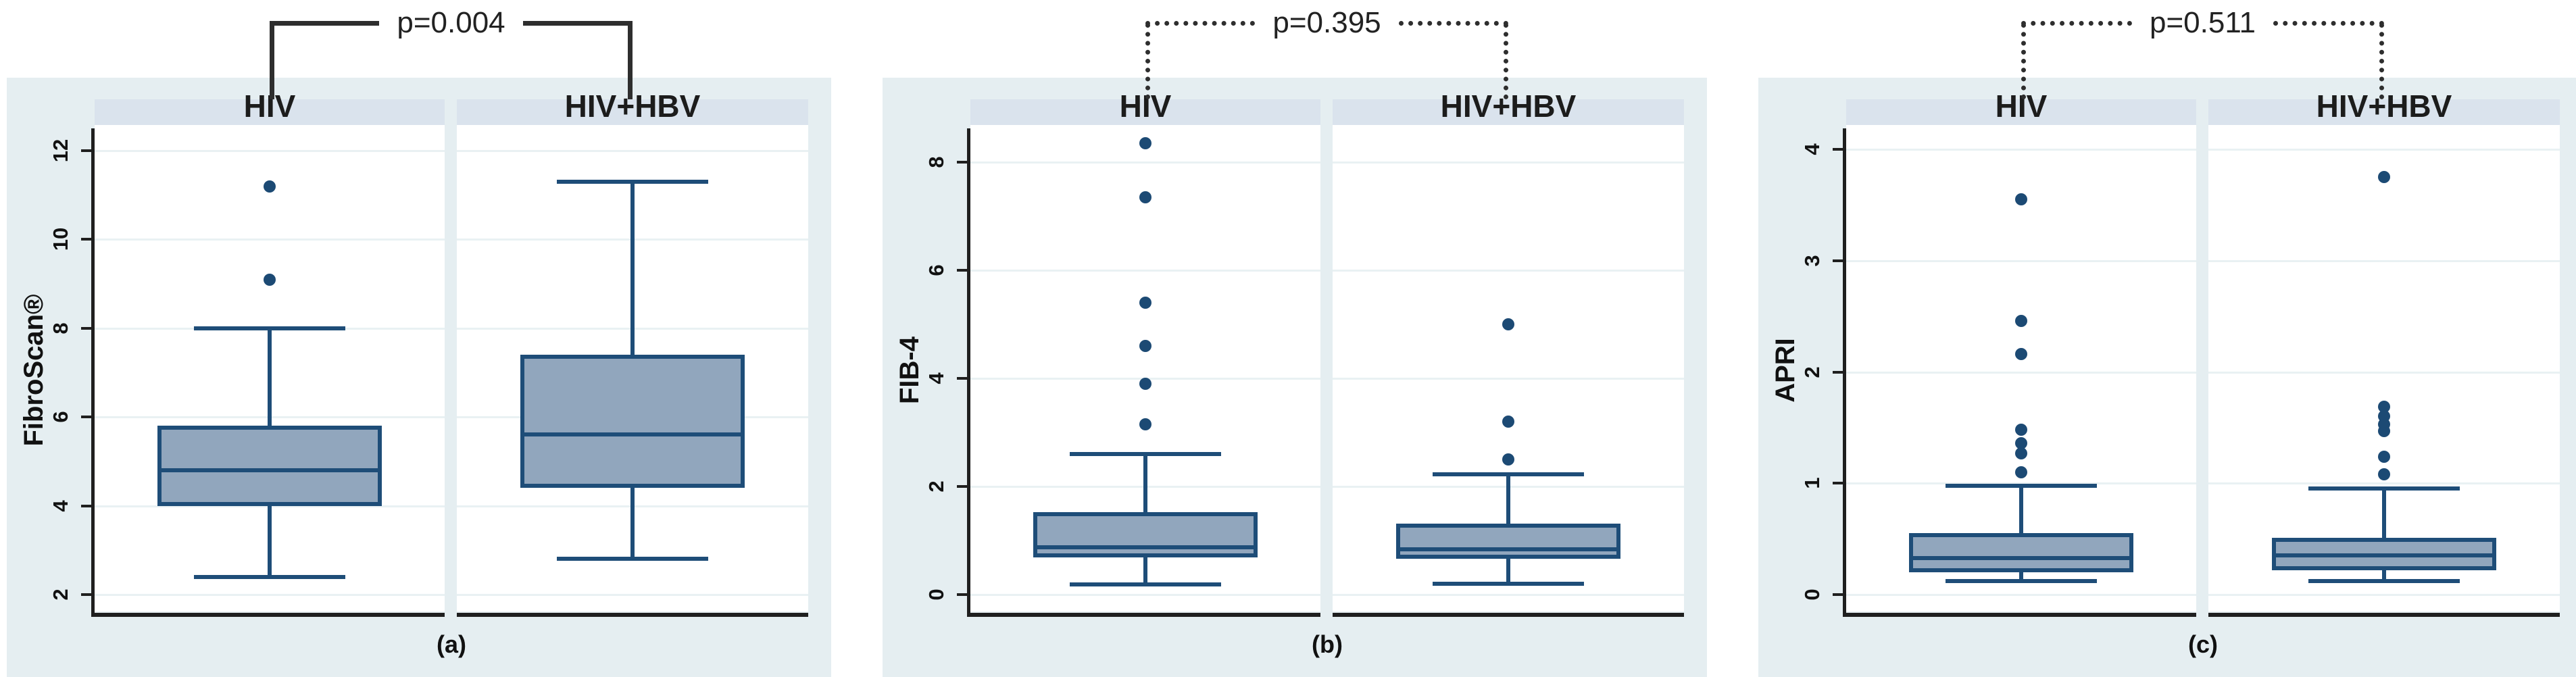 This screenshot has width=2576, height=677. I want to click on bracket-line-right, so click(577, 23).